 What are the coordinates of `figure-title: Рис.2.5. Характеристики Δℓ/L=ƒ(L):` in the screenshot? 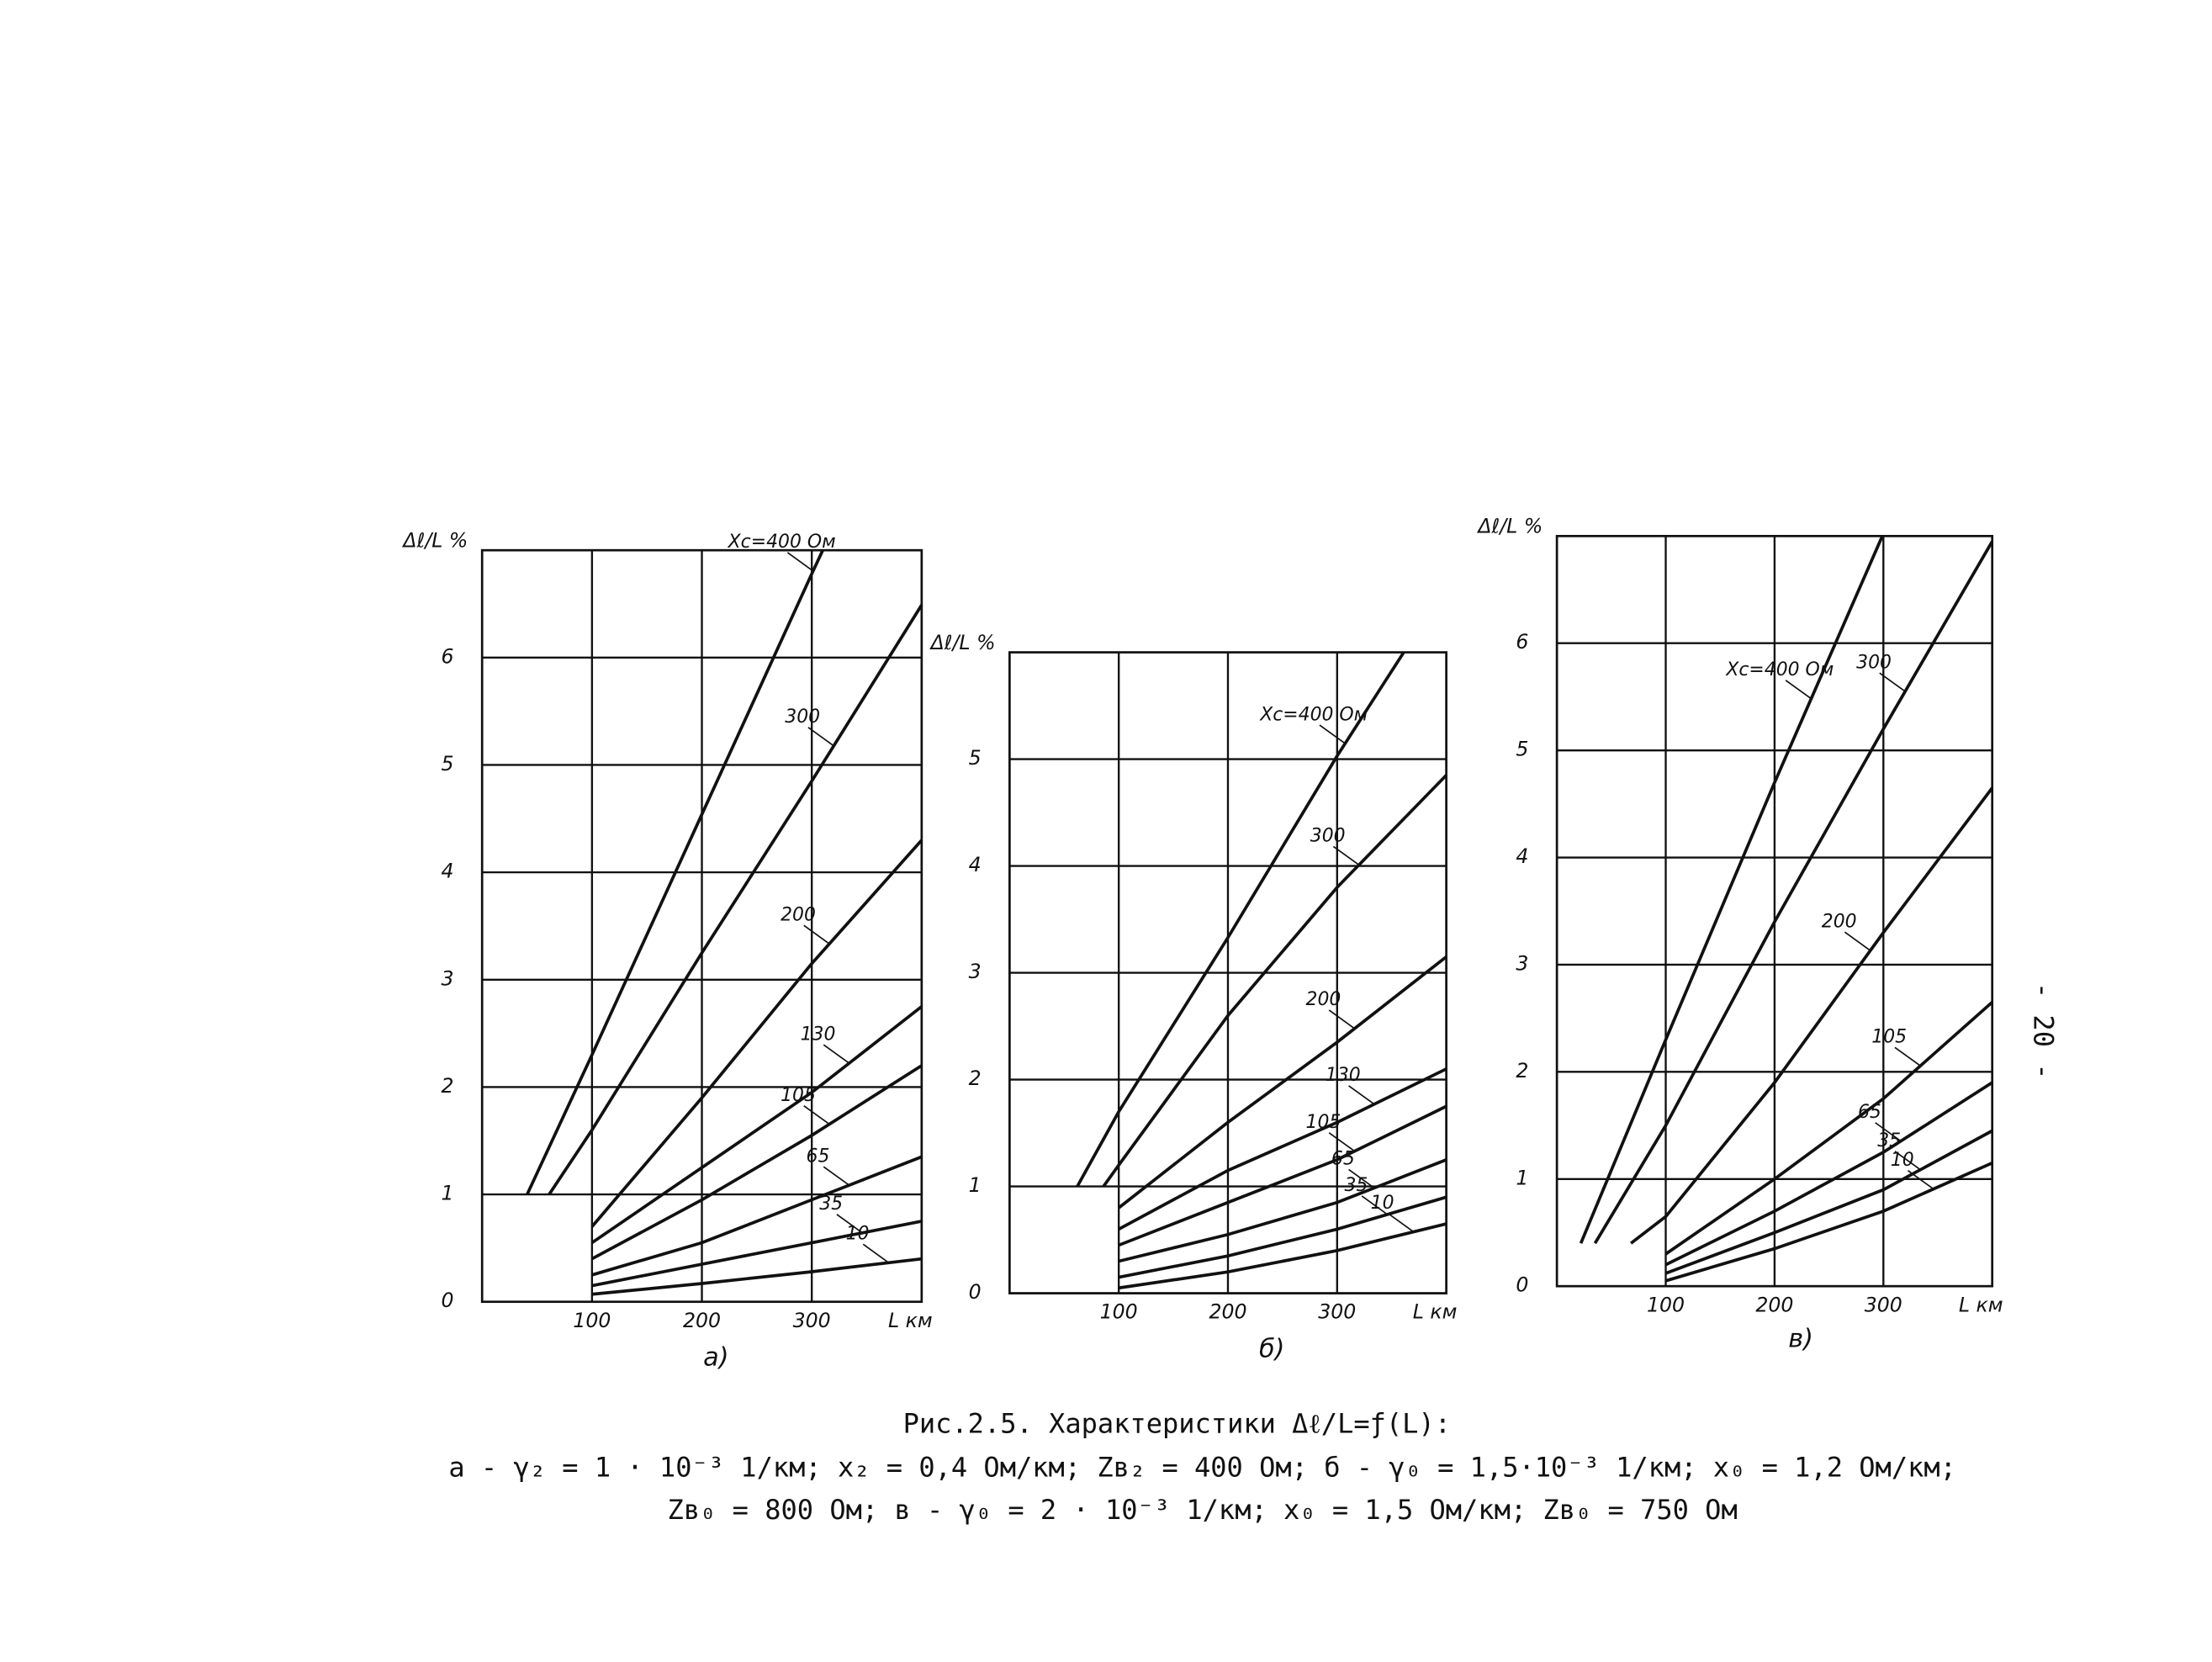 It's located at (1177, 1423).